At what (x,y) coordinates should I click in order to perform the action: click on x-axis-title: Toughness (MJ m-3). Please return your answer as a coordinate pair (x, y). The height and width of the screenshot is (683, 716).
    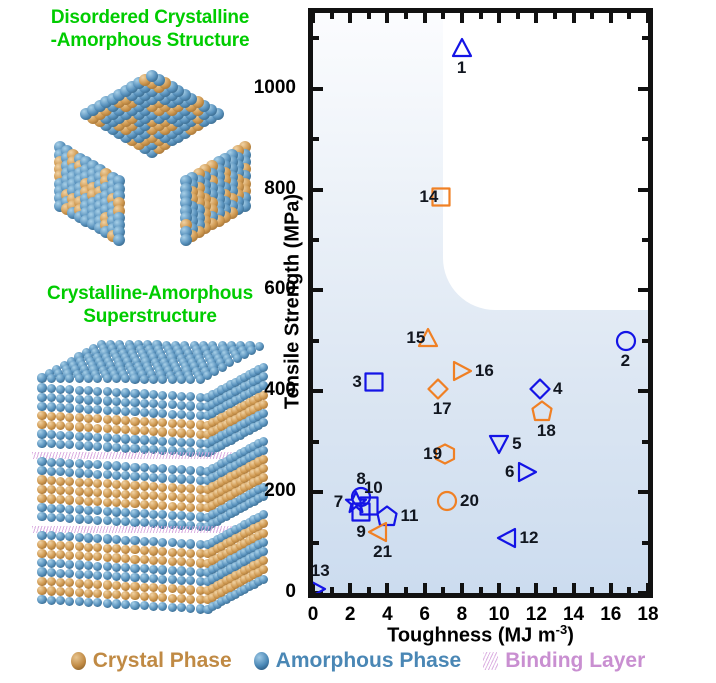
    Looking at the image, I should click on (480, 635).